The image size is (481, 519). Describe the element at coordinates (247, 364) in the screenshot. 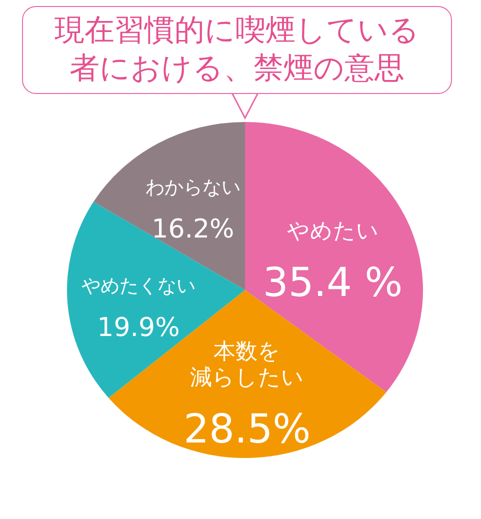

I see `slice-label: 本数を減らしたい` at that location.